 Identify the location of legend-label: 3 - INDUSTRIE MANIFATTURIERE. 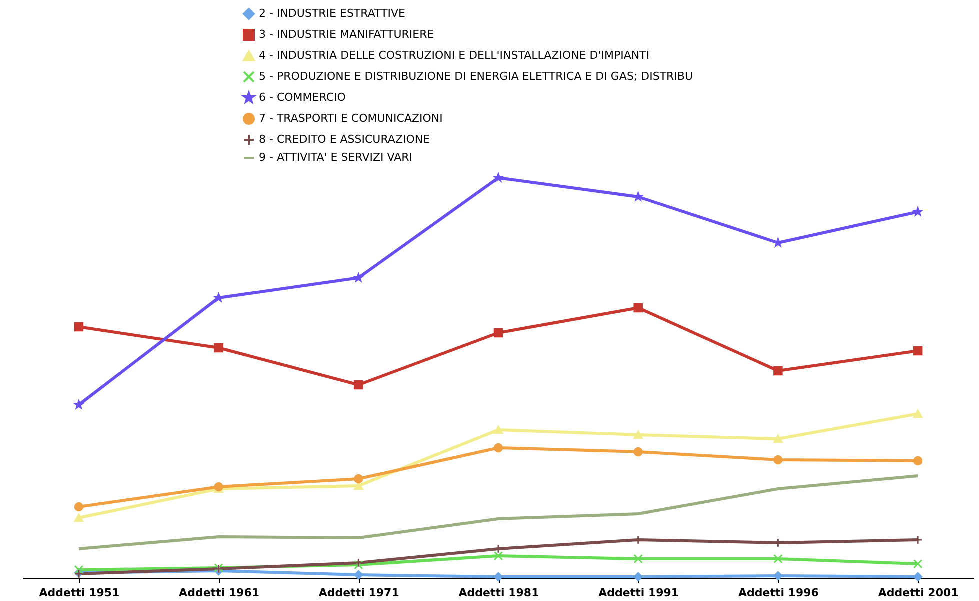
(346, 34).